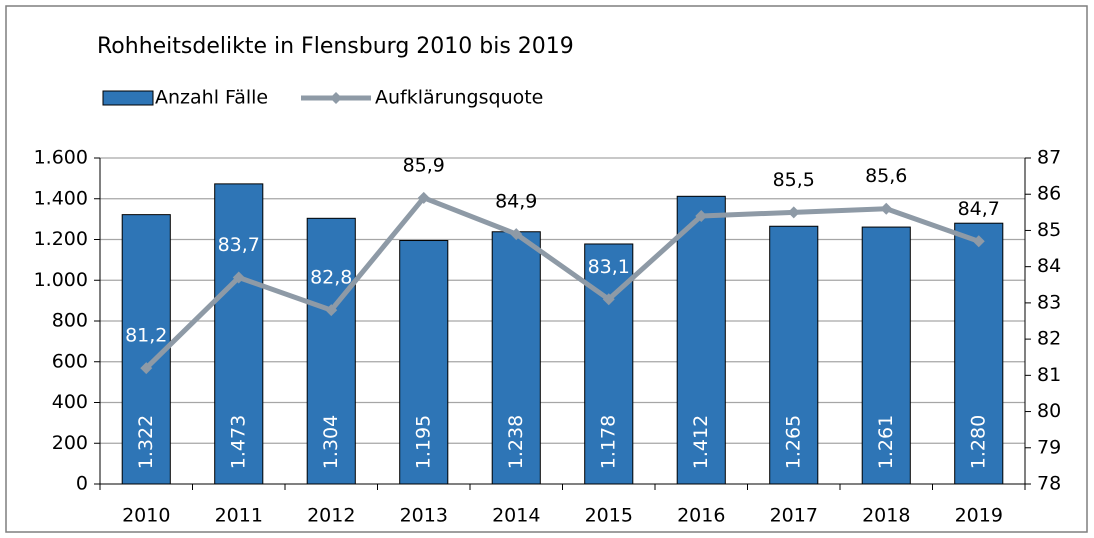 This screenshot has width=1094, height=538. I want to click on bar-value-label: 1.473, so click(238, 442).